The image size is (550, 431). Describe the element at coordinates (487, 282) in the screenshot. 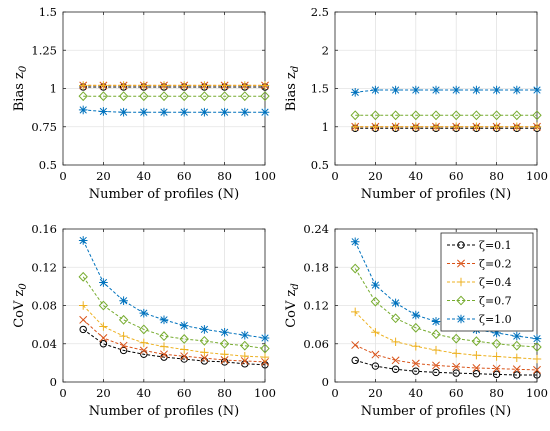

I see `legend: ζ=0.1 ζ=0.2 ζ=0.4 ζ=0.7 ζ=1.0` at that location.